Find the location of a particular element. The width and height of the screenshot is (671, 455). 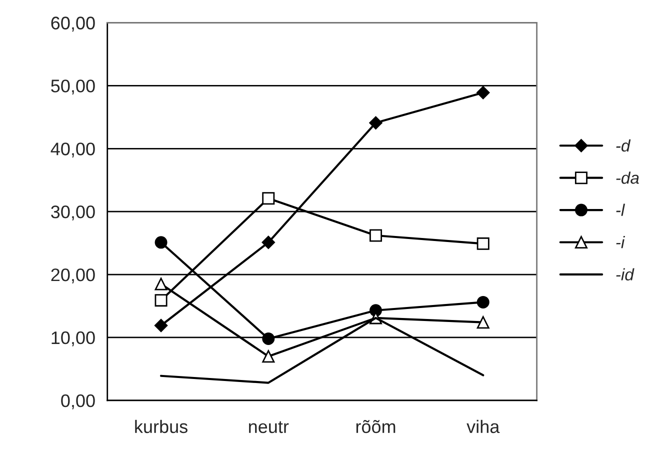

y-tick-label: 50,00 is located at coordinates (73, 87).